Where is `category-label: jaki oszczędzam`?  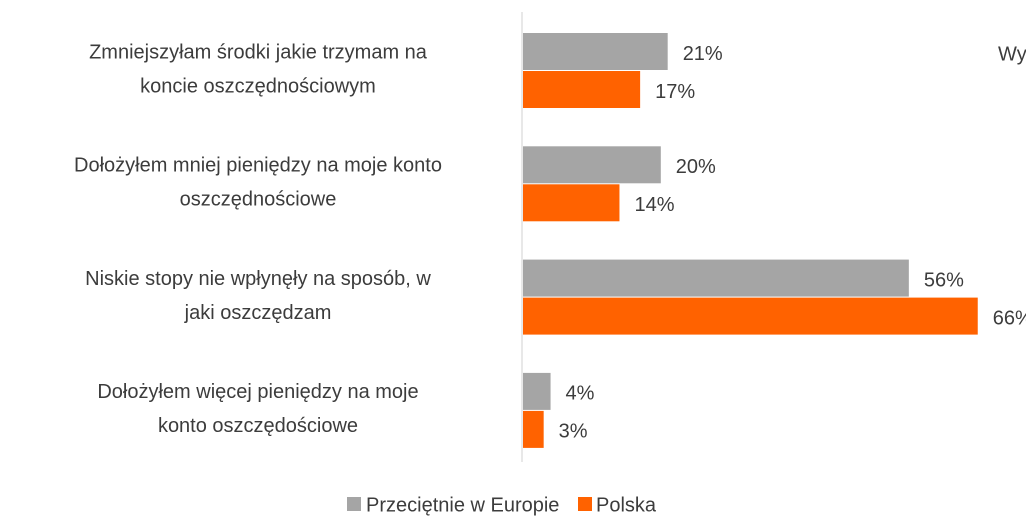 category-label: jaki oszczędzam is located at coordinates (258, 313).